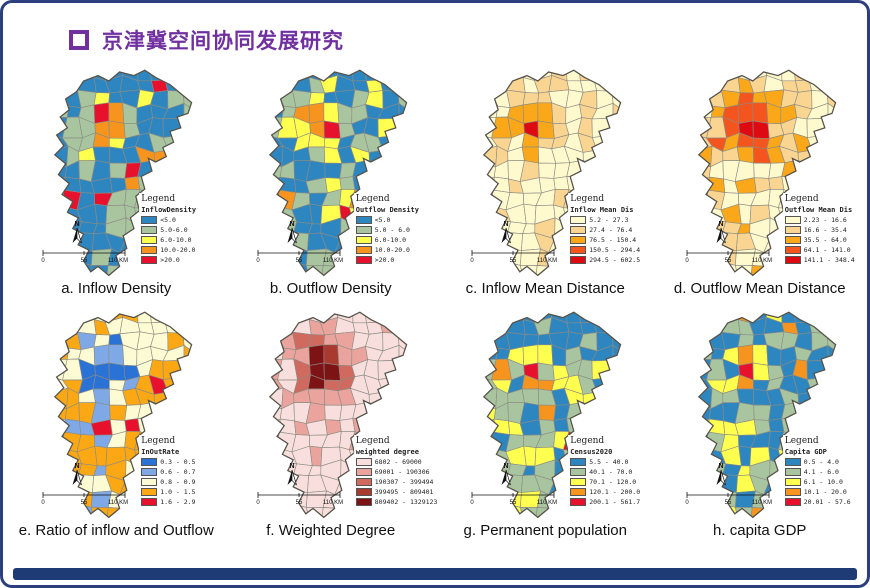 This screenshot has height=588, width=870. Describe the element at coordinates (158, 199) in the screenshot. I see `legend-title: Legend` at that location.